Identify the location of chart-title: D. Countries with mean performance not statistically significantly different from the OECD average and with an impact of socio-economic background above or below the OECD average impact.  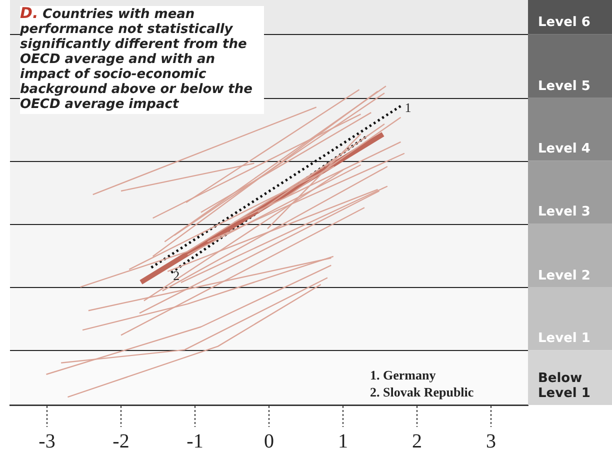
(142, 59).